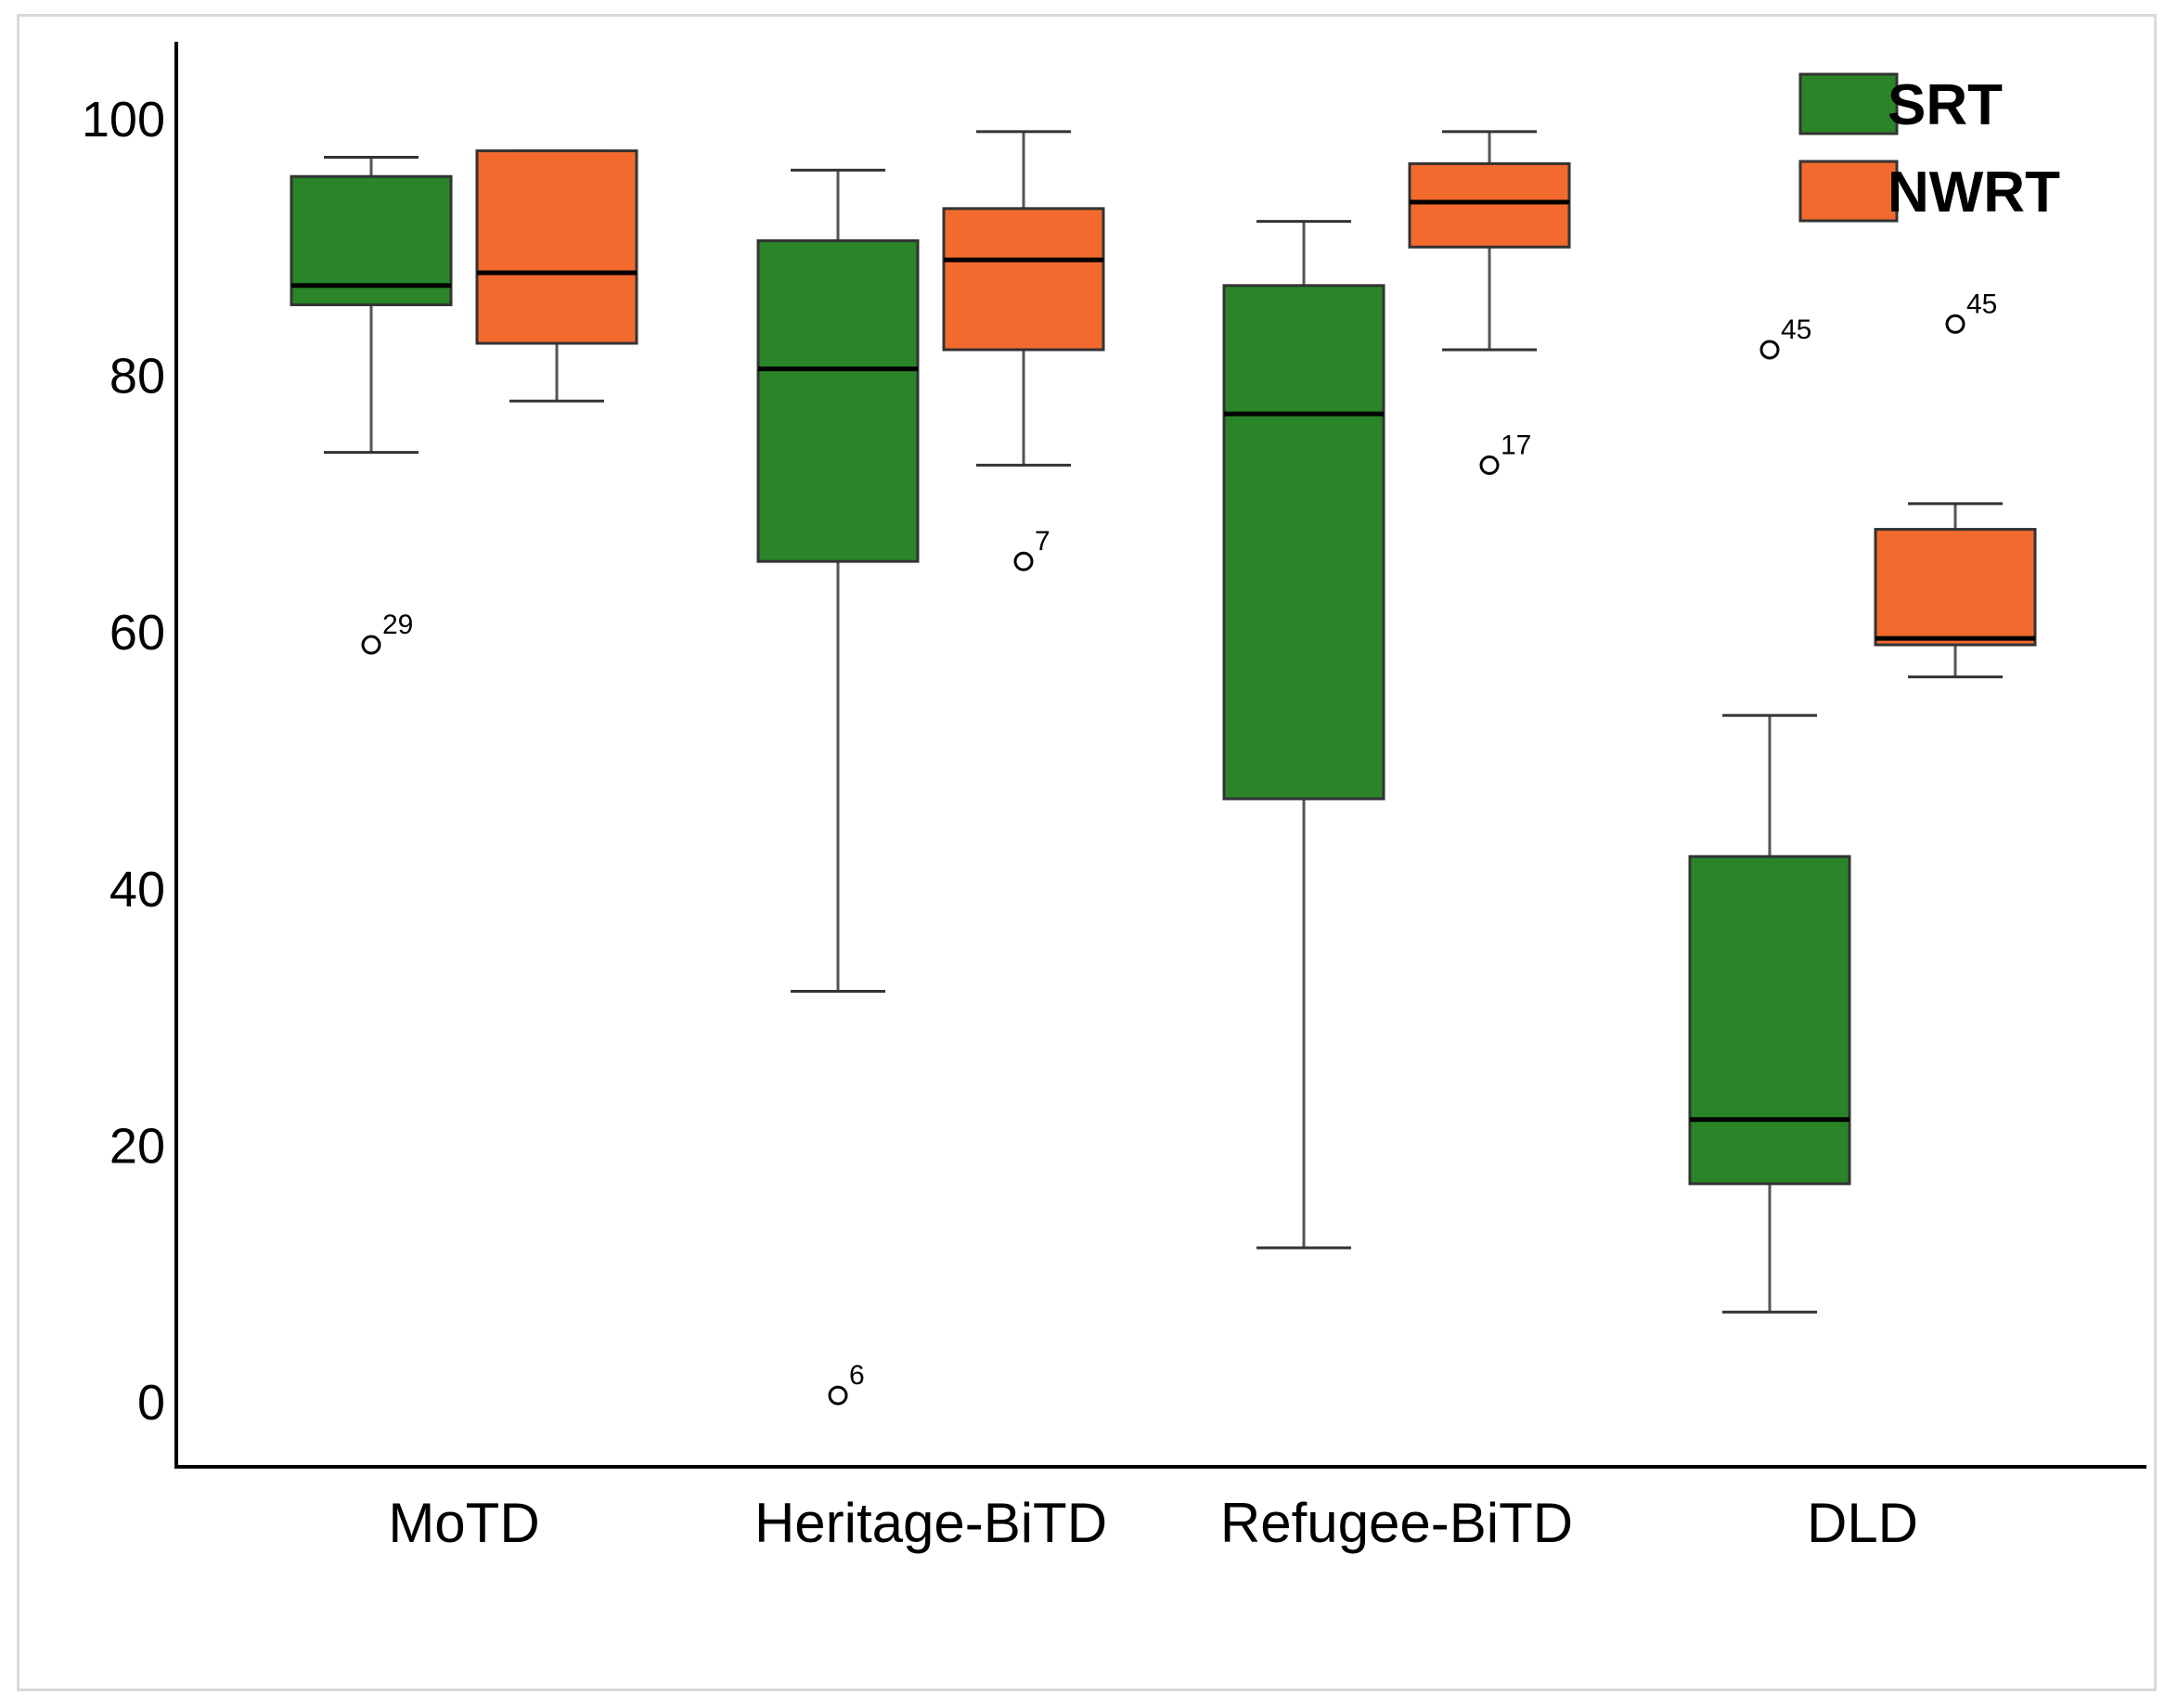 The image size is (2178, 1708). Describe the element at coordinates (1848, 191) in the screenshot. I see `legend-swatch-nwrt` at that location.